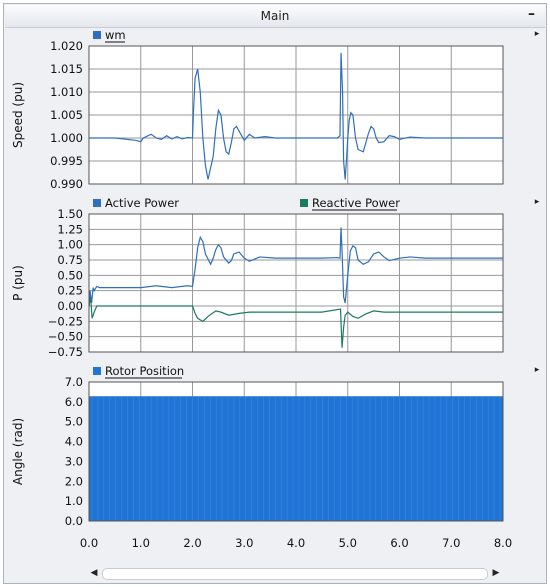 Image resolution: width=550 pixels, height=587 pixels. What do you see at coordinates (70, 214) in the screenshot?
I see `y-tick-label: 1.50` at bounding box center [70, 214].